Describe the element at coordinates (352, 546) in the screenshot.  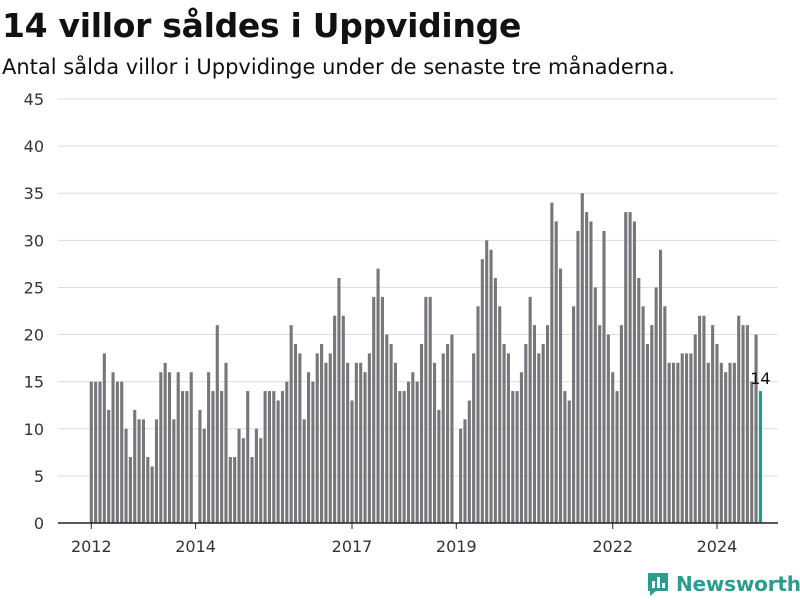
I see `x-tick-label: 2017` at that location.